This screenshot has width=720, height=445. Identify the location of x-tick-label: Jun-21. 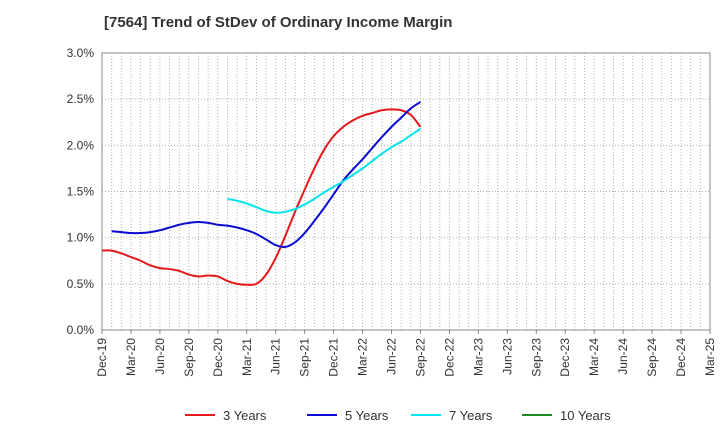
(276, 356).